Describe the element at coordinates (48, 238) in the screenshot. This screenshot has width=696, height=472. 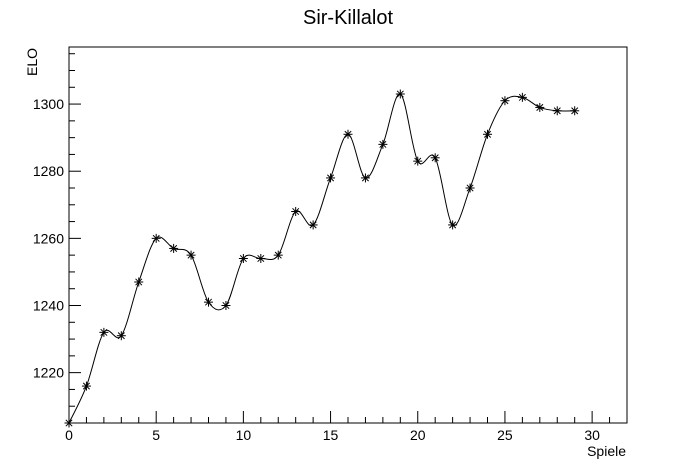
I see `y-tick-label: 1260` at that location.